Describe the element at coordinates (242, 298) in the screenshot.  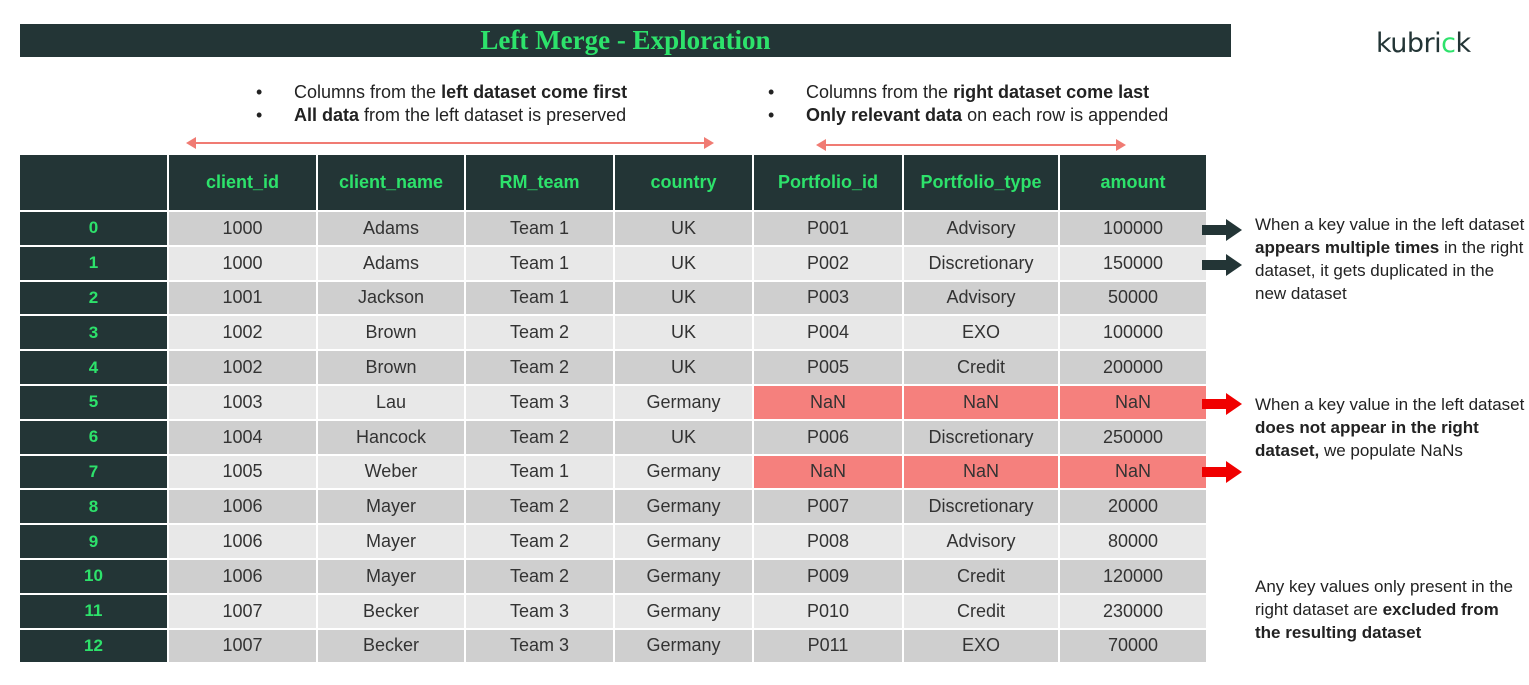
I see `table-cell: 1001` at that location.